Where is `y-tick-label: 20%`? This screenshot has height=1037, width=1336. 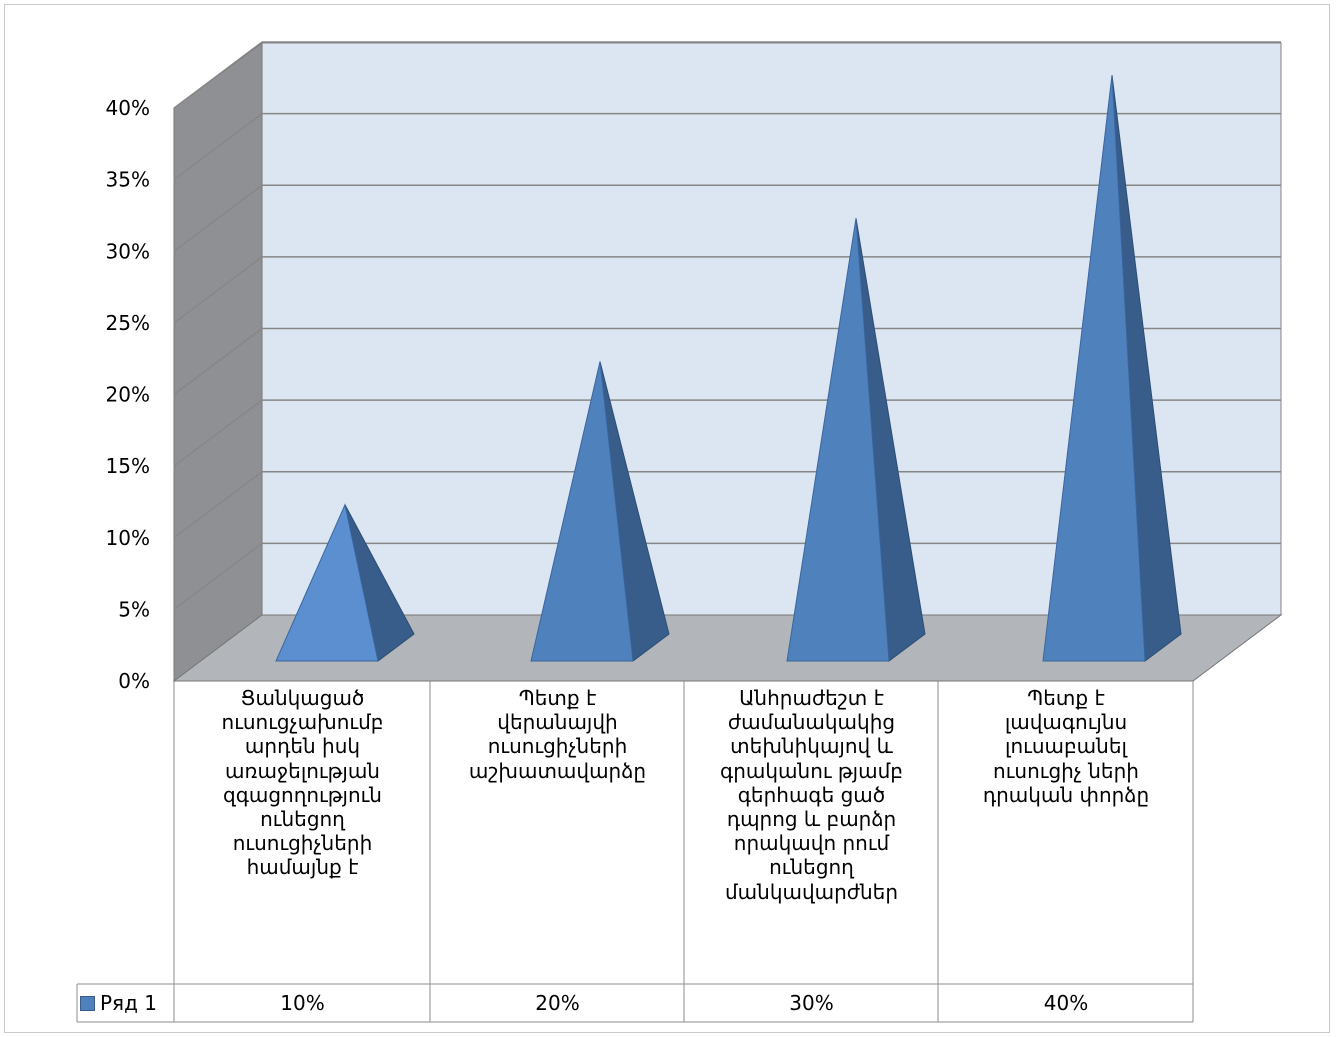
y-tick-label: 20% is located at coordinates (128, 395).